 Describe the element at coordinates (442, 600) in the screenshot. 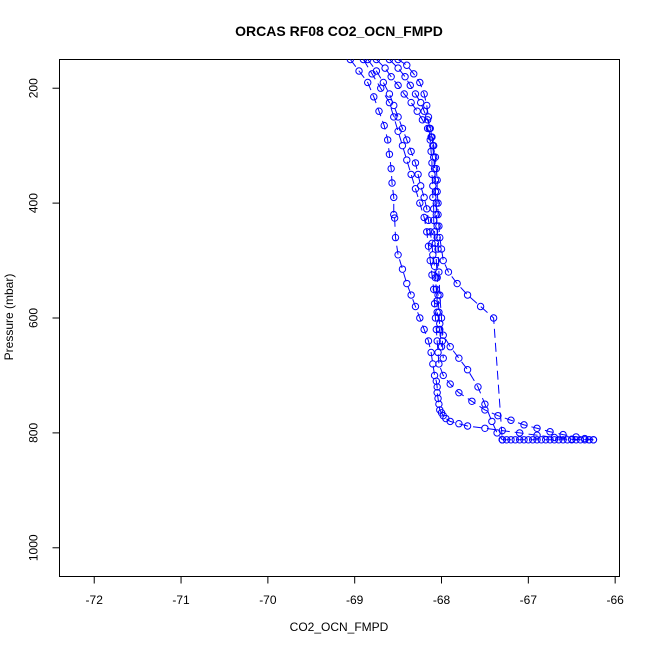

I see `x-tick-label: -68` at that location.